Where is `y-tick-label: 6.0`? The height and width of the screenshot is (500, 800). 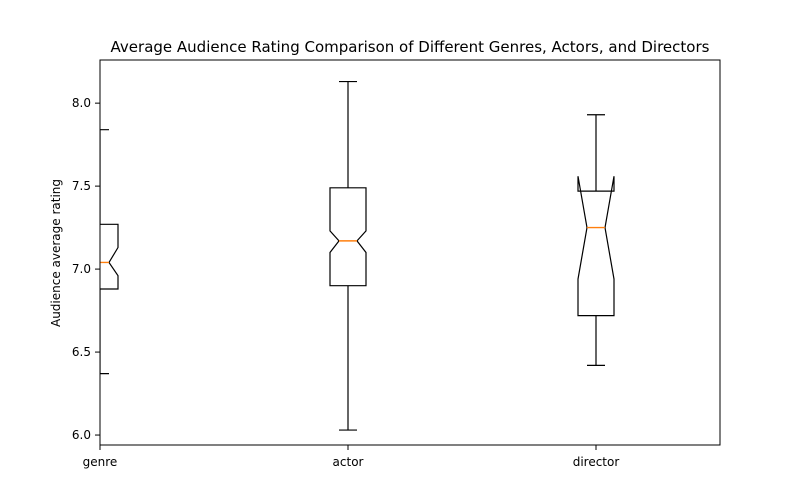
y-tick-label: 6.0 is located at coordinates (81, 435).